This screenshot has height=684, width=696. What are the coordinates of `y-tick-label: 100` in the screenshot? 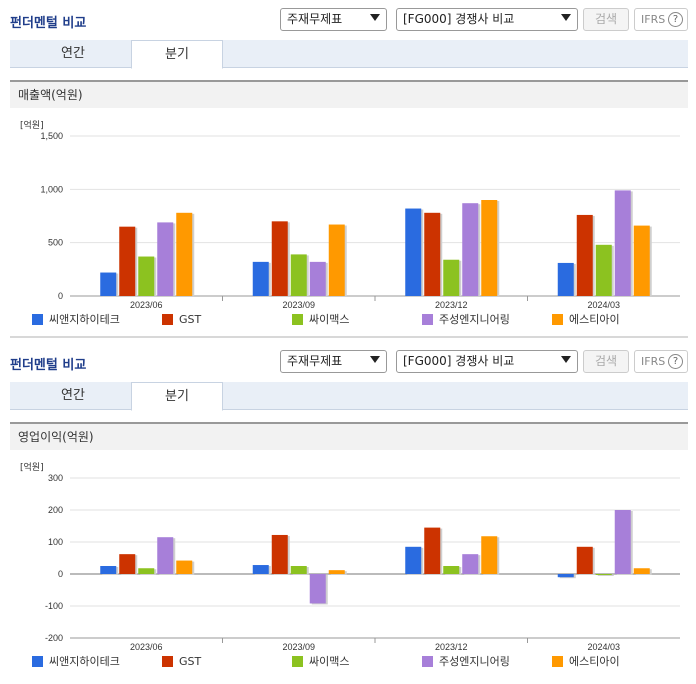 It's located at (55, 542).